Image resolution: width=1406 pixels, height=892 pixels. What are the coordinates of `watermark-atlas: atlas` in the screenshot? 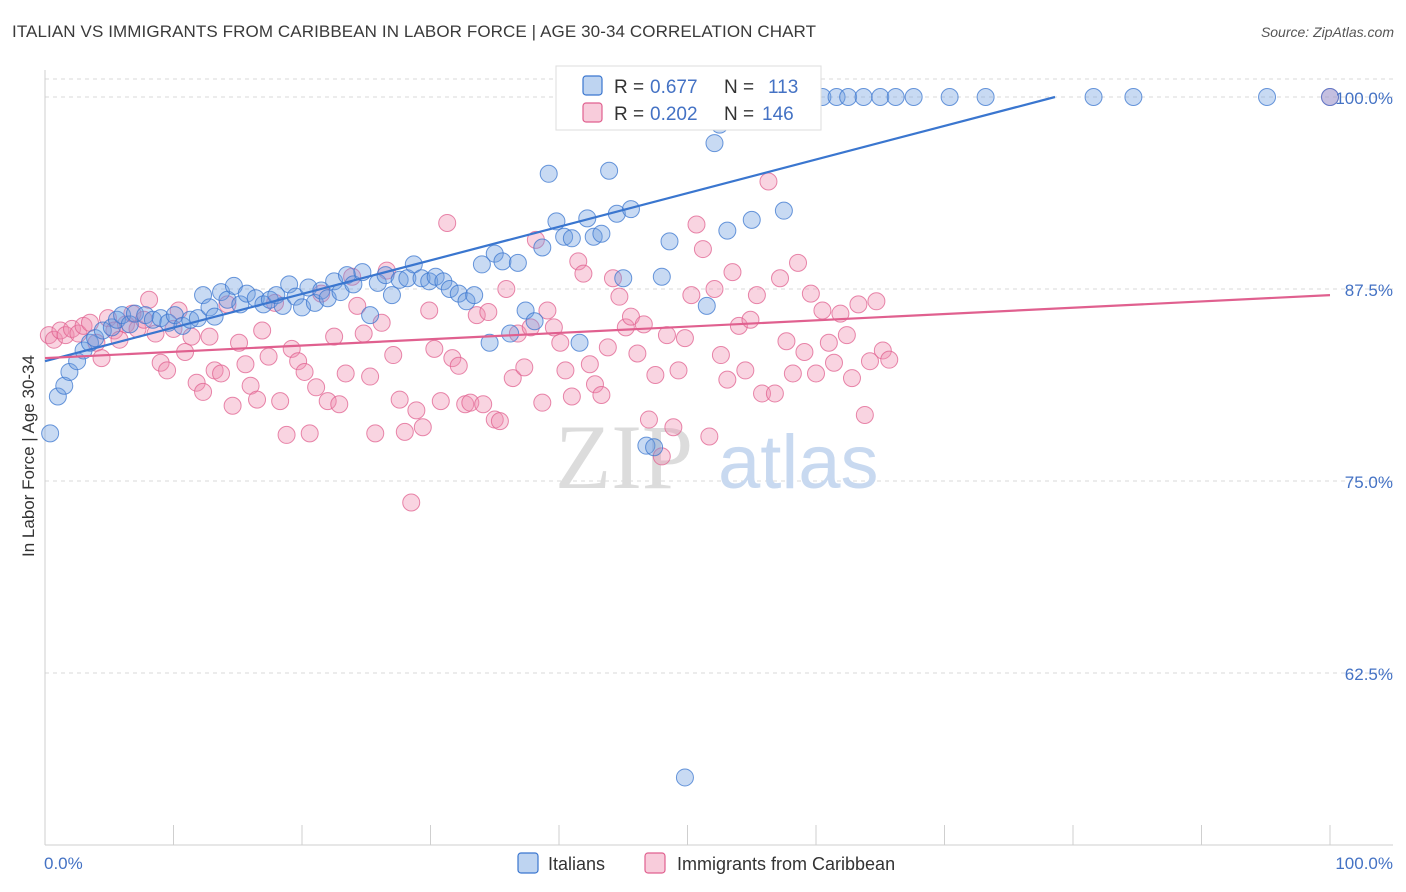 It's located at (798, 462).